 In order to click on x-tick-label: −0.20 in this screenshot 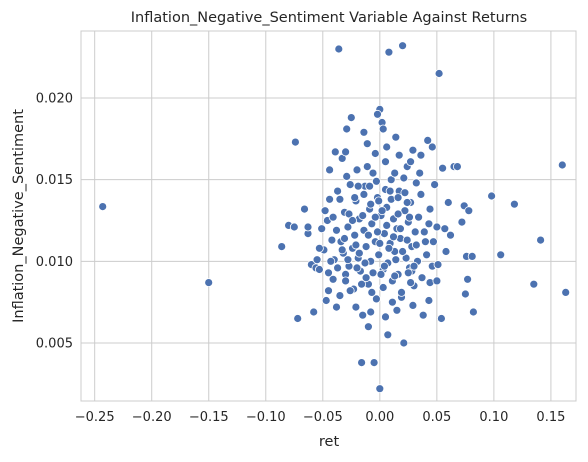, I will do `click(152, 417)`.